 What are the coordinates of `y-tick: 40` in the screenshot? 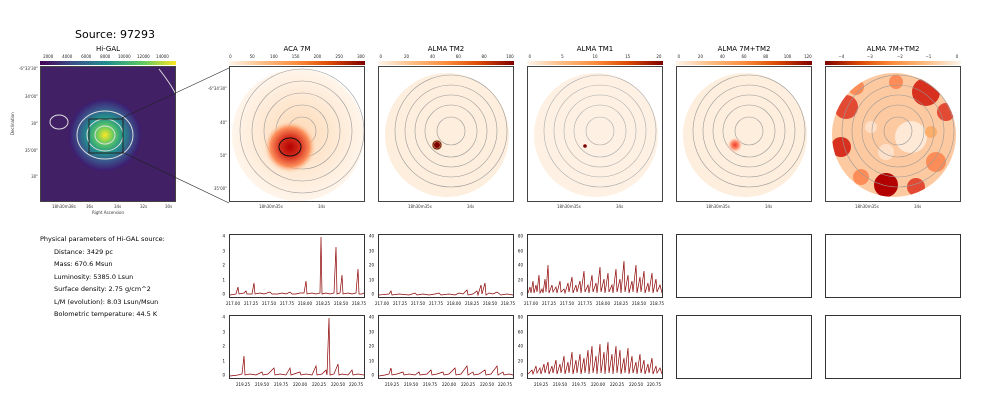 It's located at (371, 236).